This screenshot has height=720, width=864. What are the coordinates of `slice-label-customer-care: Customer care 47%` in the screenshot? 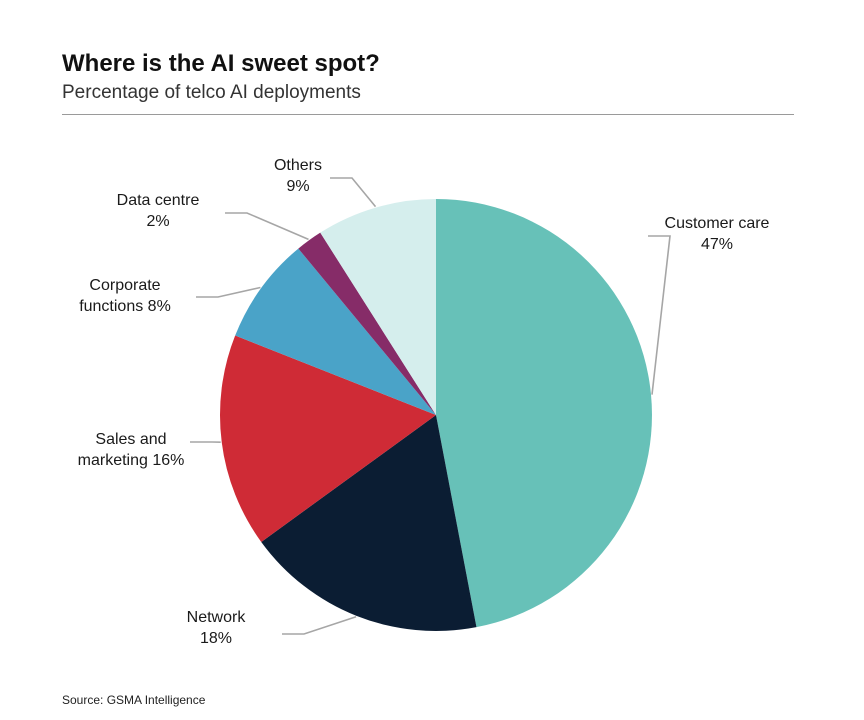 It's located at (717, 234).